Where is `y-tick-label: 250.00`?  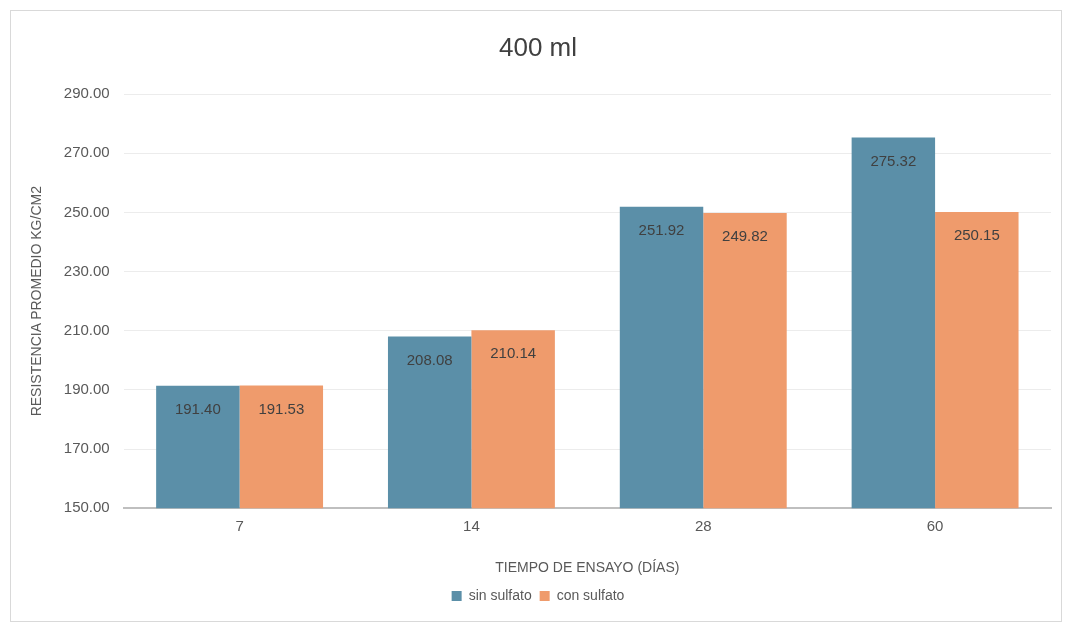 y-tick-label: 250.00 is located at coordinates (86, 211).